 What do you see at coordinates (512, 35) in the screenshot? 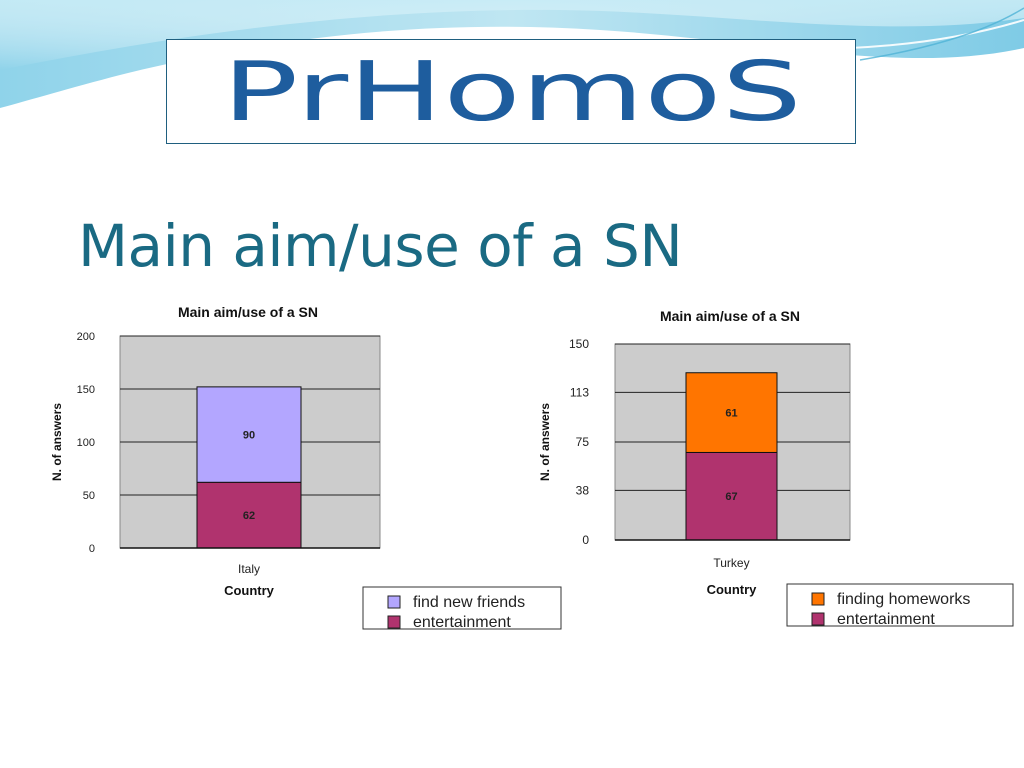
I see `top-wave-highlight` at bounding box center [512, 35].